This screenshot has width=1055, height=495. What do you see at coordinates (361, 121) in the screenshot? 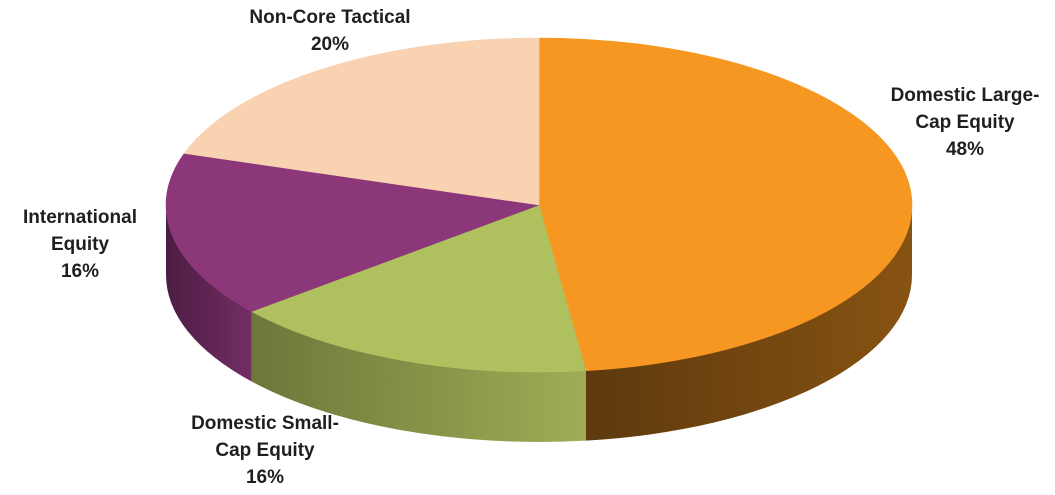
I see `pie-slice-non-core-tactical` at bounding box center [361, 121].